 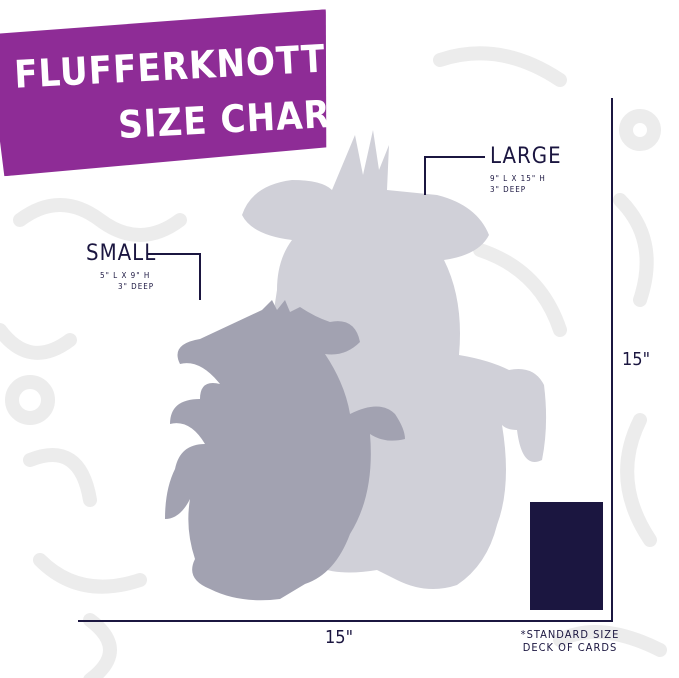 What do you see at coordinates (518, 178) in the screenshot?
I see `large-dimensions: 9" L X 15" H` at bounding box center [518, 178].